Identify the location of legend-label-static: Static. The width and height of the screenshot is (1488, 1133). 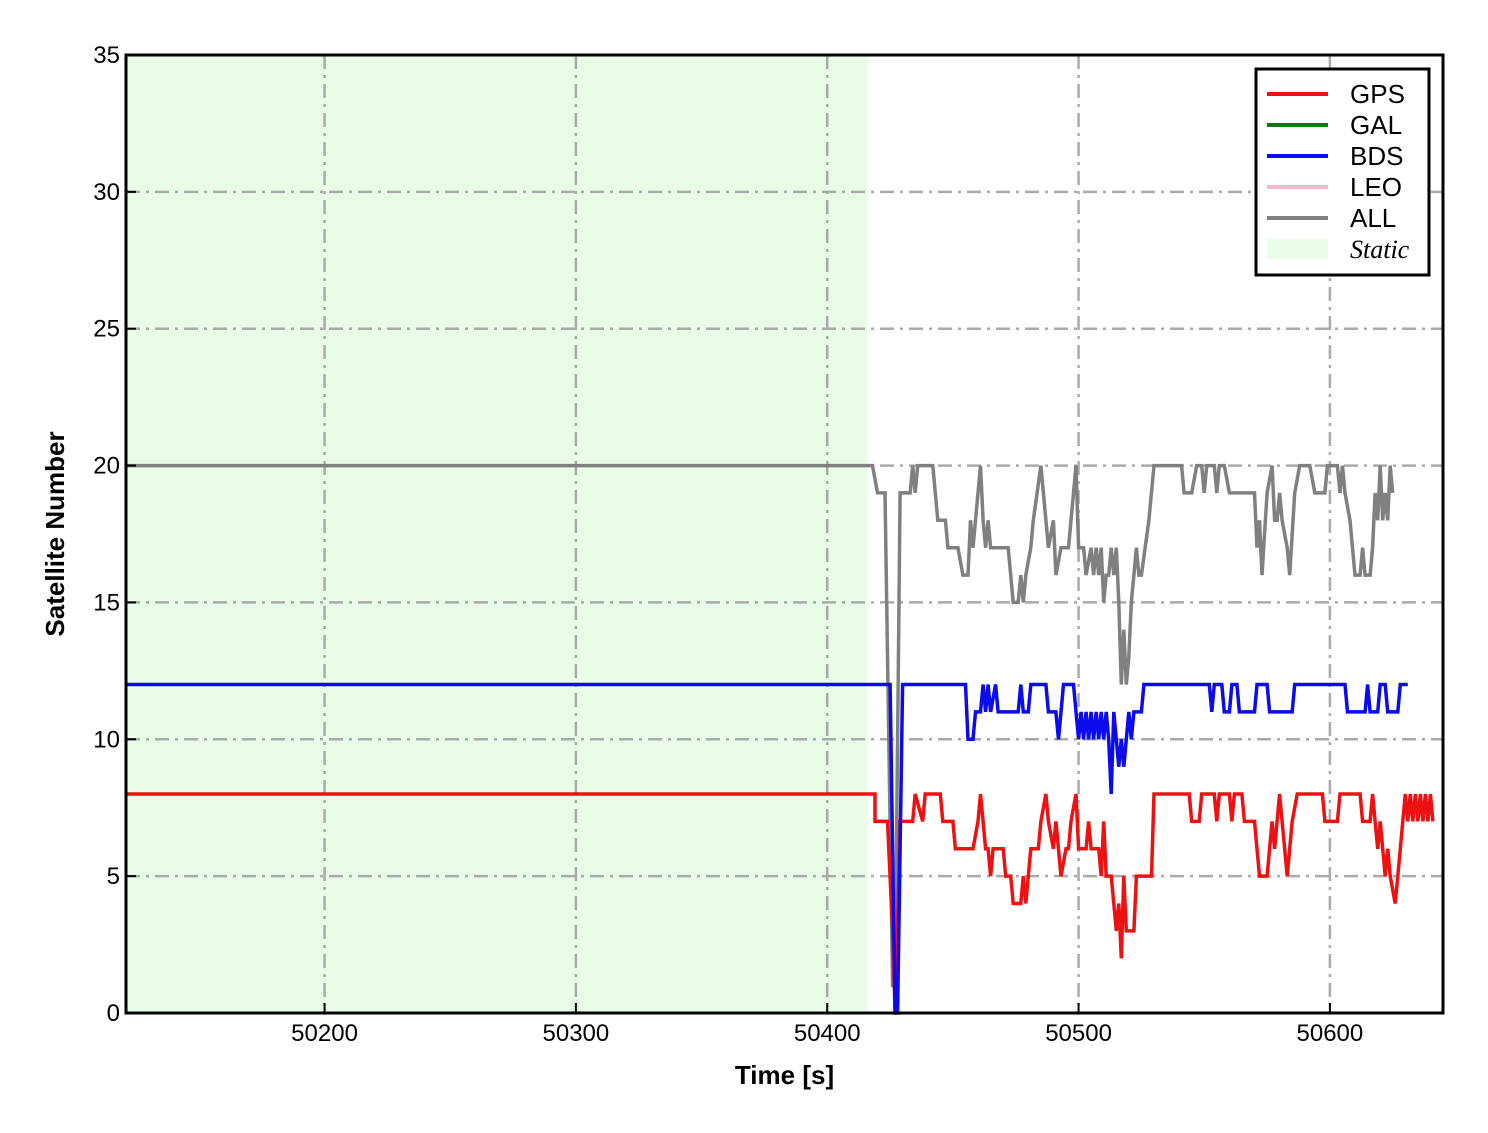
(1380, 249).